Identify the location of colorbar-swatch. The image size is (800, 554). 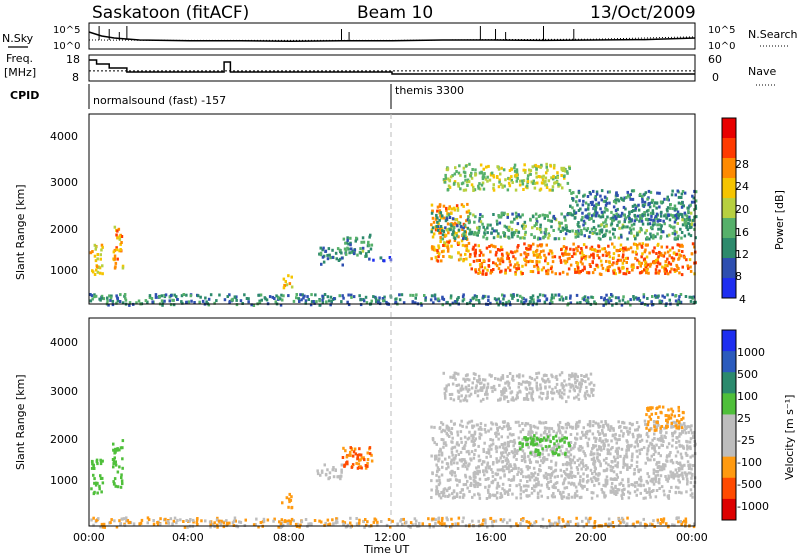
(729, 446).